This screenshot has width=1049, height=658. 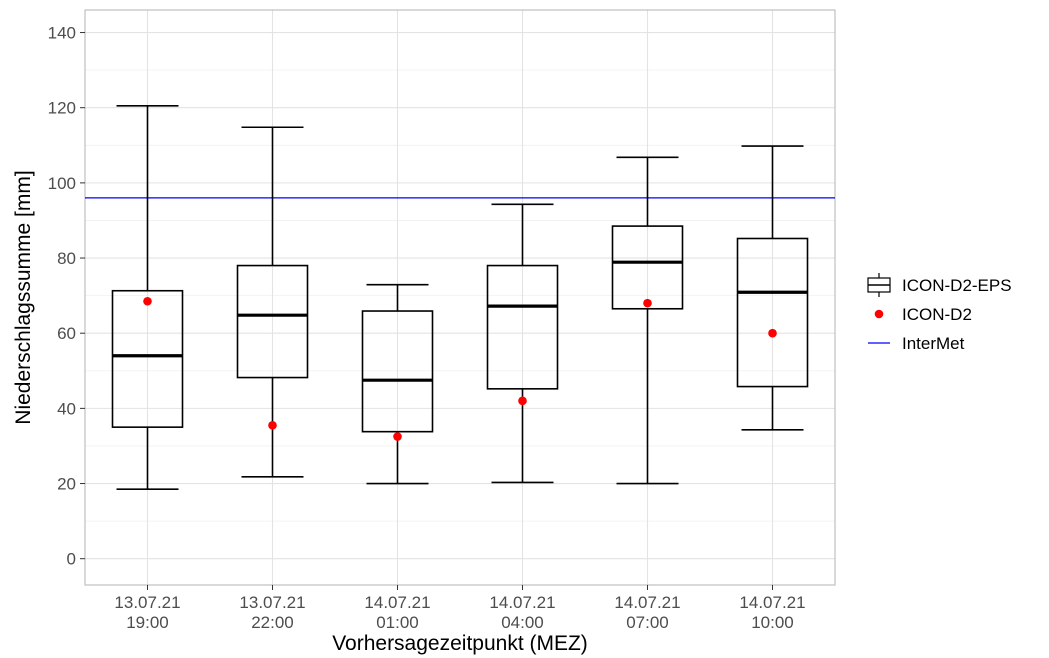 I want to click on x-tick-label-time: 22:00, so click(x=272, y=622).